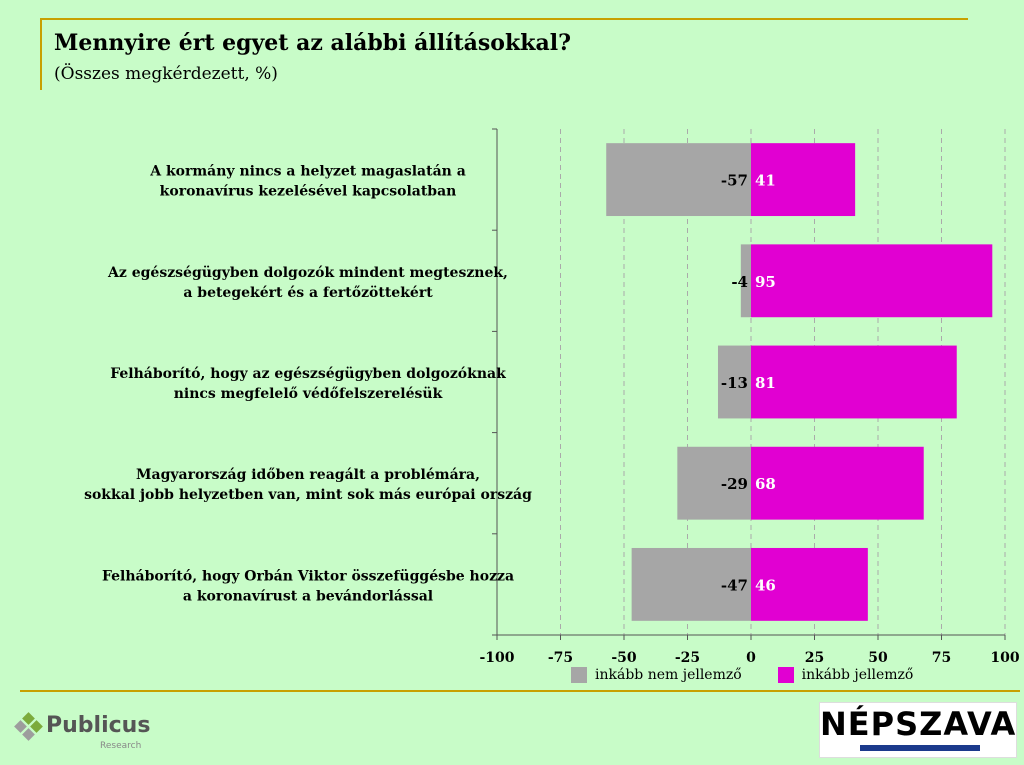  I want to click on data-label: 68, so click(765, 484).